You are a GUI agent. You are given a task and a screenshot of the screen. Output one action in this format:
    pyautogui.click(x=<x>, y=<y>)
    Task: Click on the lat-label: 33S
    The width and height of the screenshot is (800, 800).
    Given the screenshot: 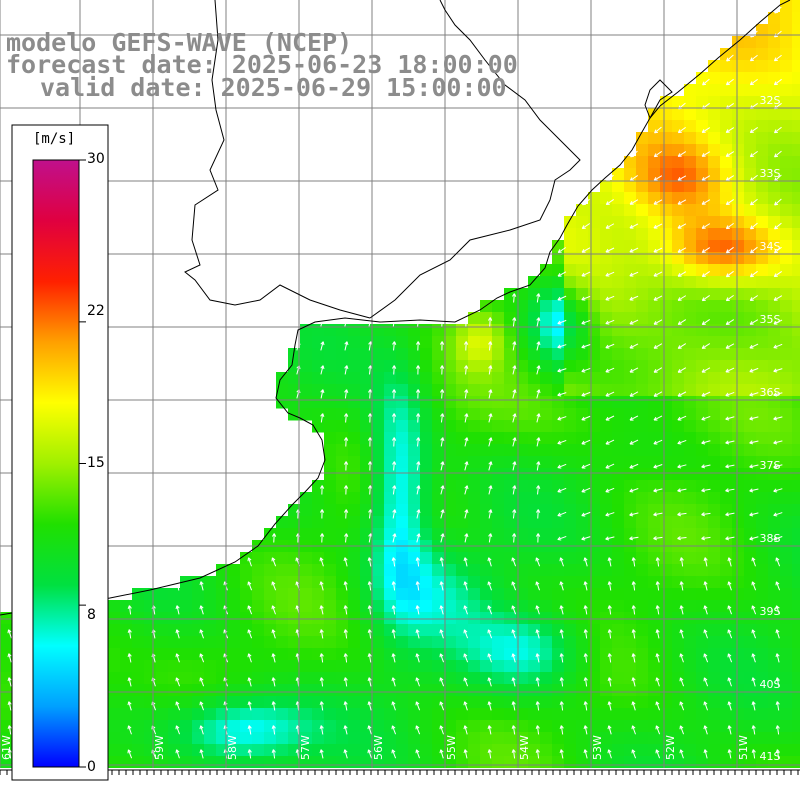 What is the action you would take?
    pyautogui.click(x=770, y=173)
    